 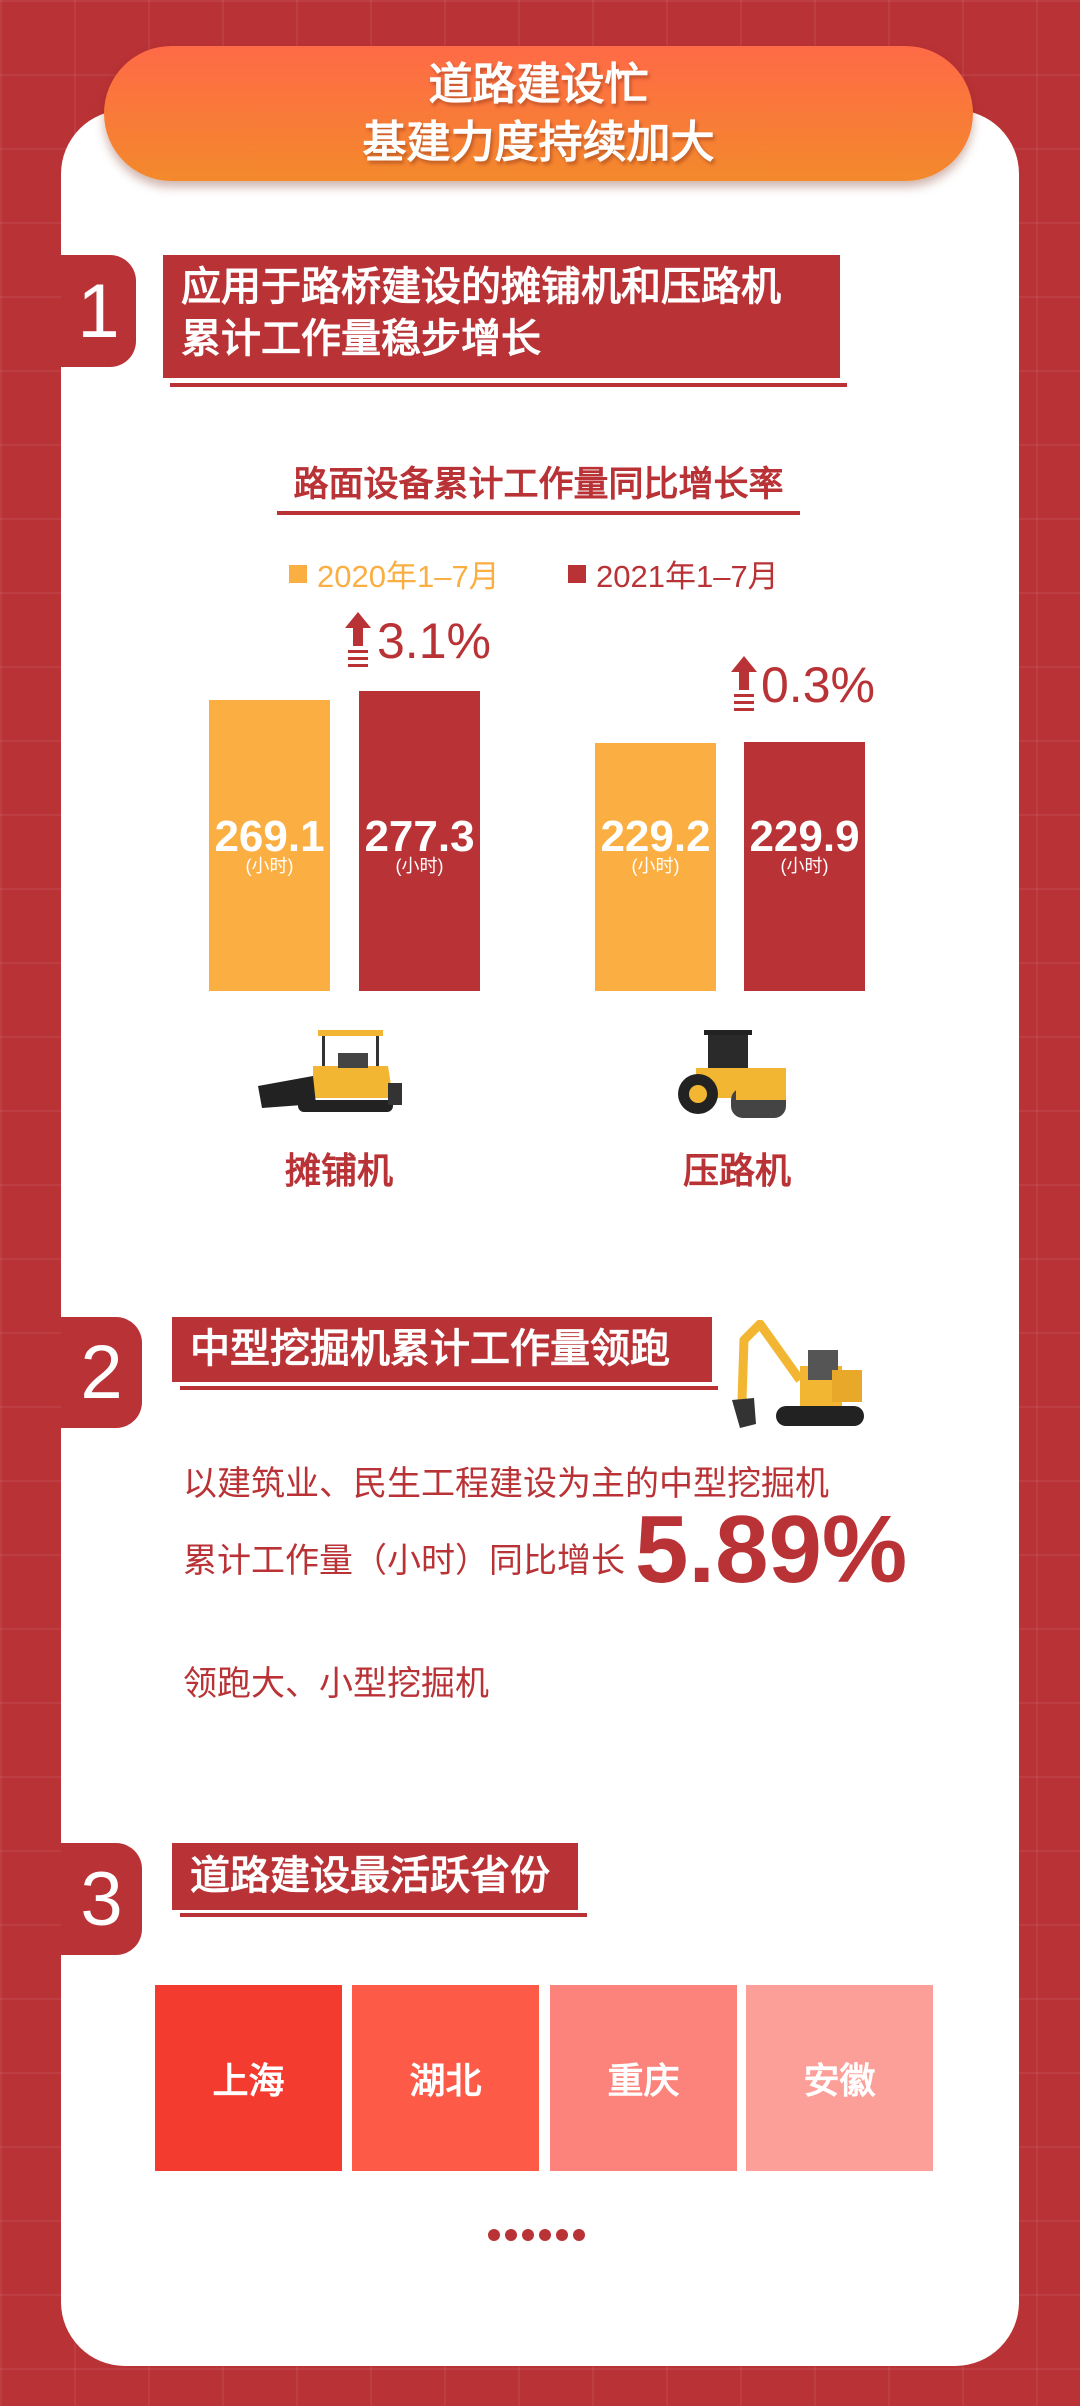 I want to click on excavator-image, so click(x=798, y=1374).